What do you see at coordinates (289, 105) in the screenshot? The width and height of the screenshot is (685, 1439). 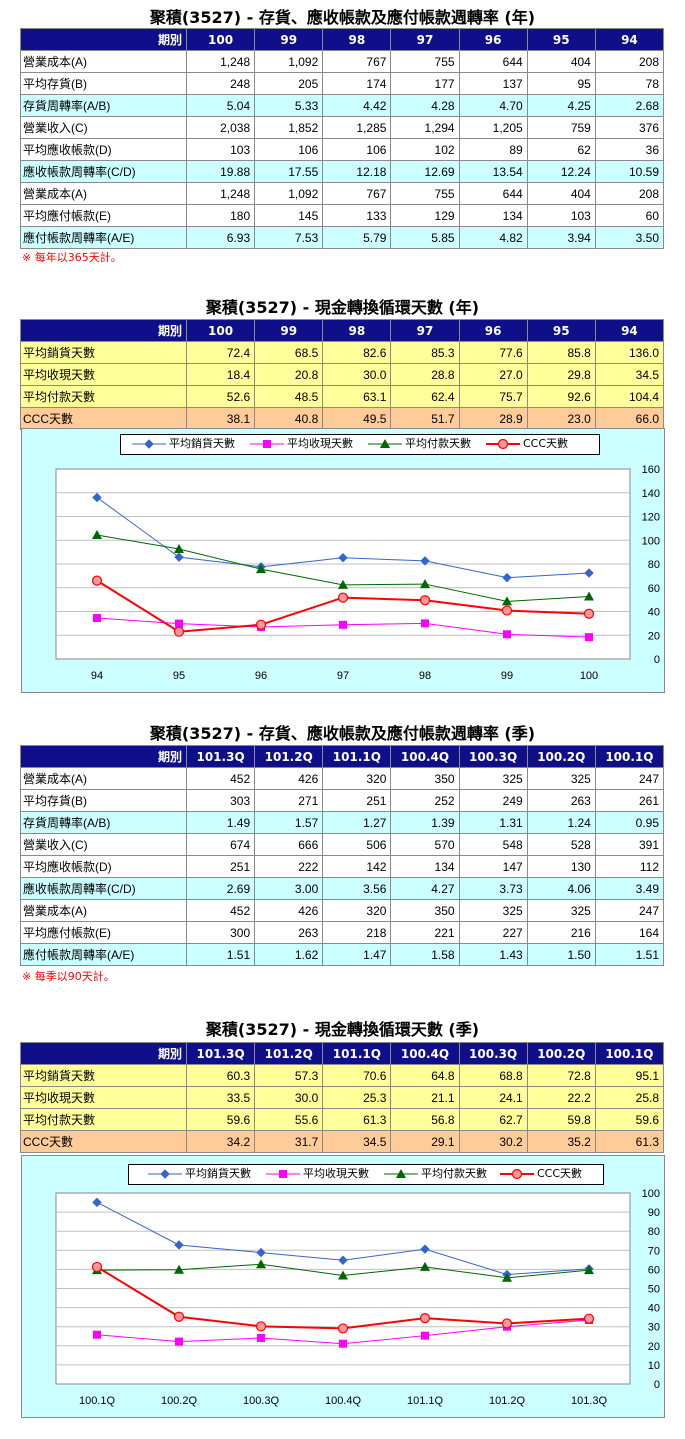 I see `table-cell: 5.33` at bounding box center [289, 105].